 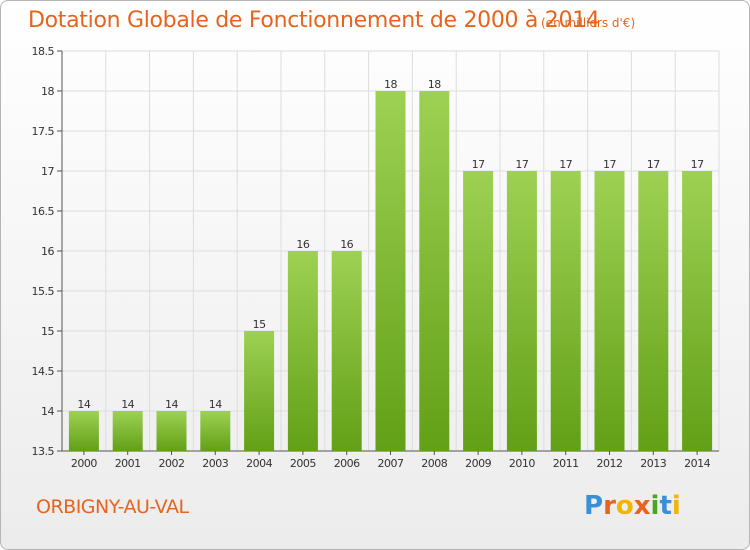 What do you see at coordinates (303, 463) in the screenshot?
I see `x-tick-label: 2005` at bounding box center [303, 463].